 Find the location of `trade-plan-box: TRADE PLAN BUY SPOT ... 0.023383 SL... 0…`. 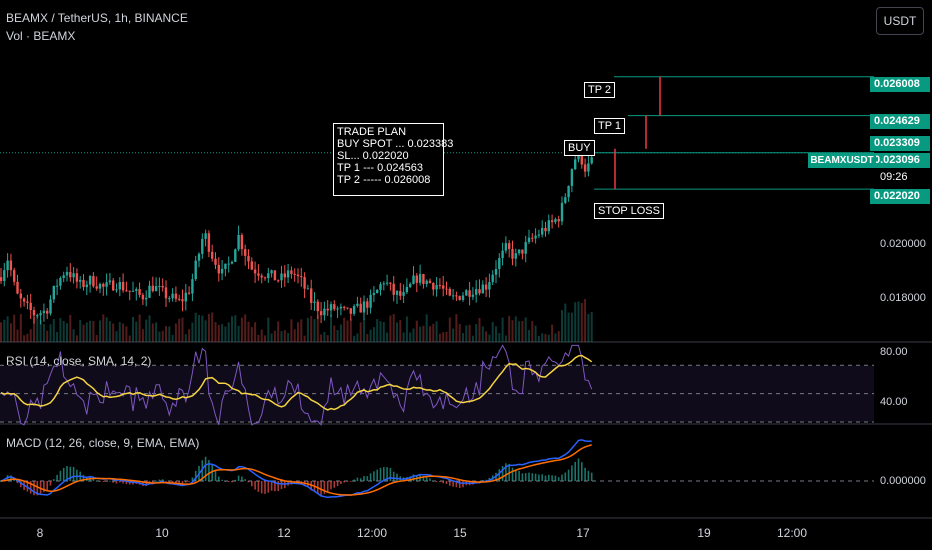

trade-plan-box: TRADE PLAN BUY SPOT ... 0.023383 SL... 0… is located at coordinates (393, 159).